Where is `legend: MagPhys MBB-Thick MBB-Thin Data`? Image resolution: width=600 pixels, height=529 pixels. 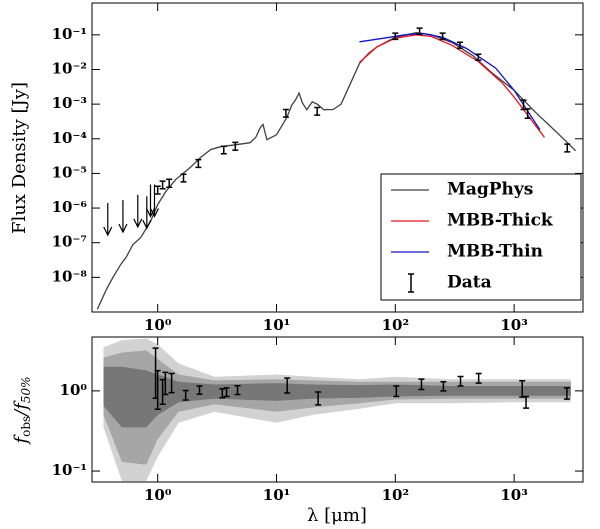 legend: MagPhys MBB-Thick MBB-Thin Data is located at coordinates (481, 237).